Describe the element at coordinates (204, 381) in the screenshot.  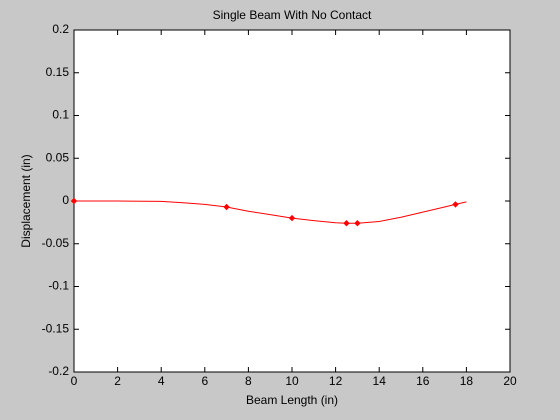
I see `x-tick-label: 6` at that location.